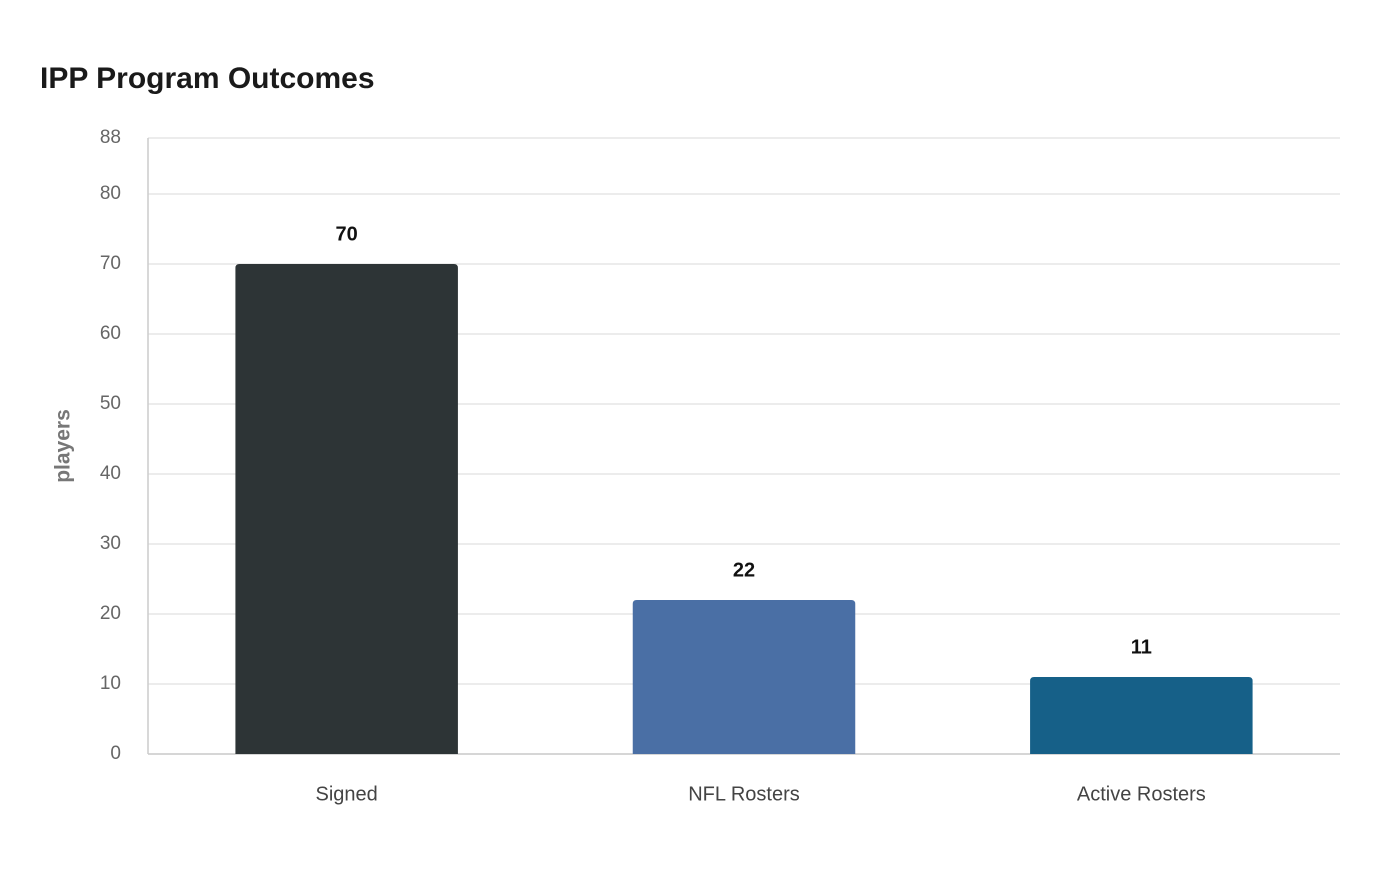 This screenshot has height=880, width=1400. Describe the element at coordinates (63, 446) in the screenshot. I see `y-axis-label: players` at that location.